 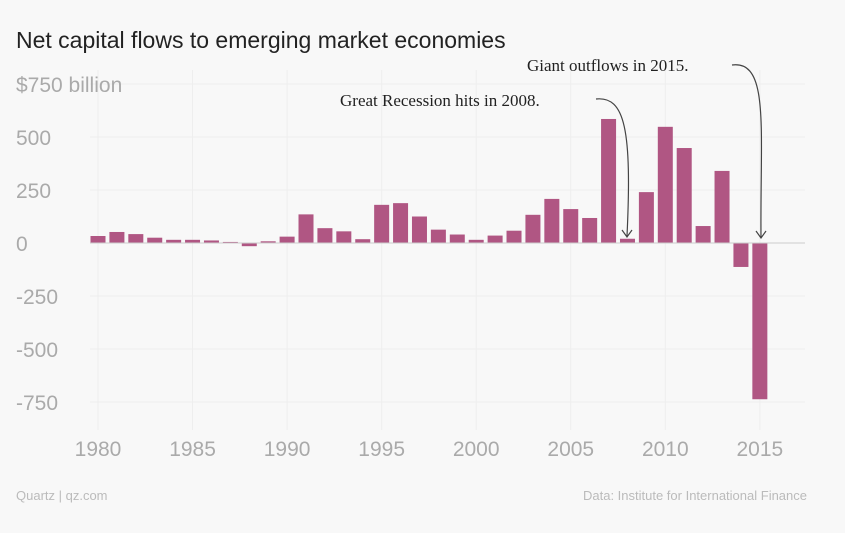 What do you see at coordinates (665, 184) in the screenshot?
I see `bar-2010` at bounding box center [665, 184].